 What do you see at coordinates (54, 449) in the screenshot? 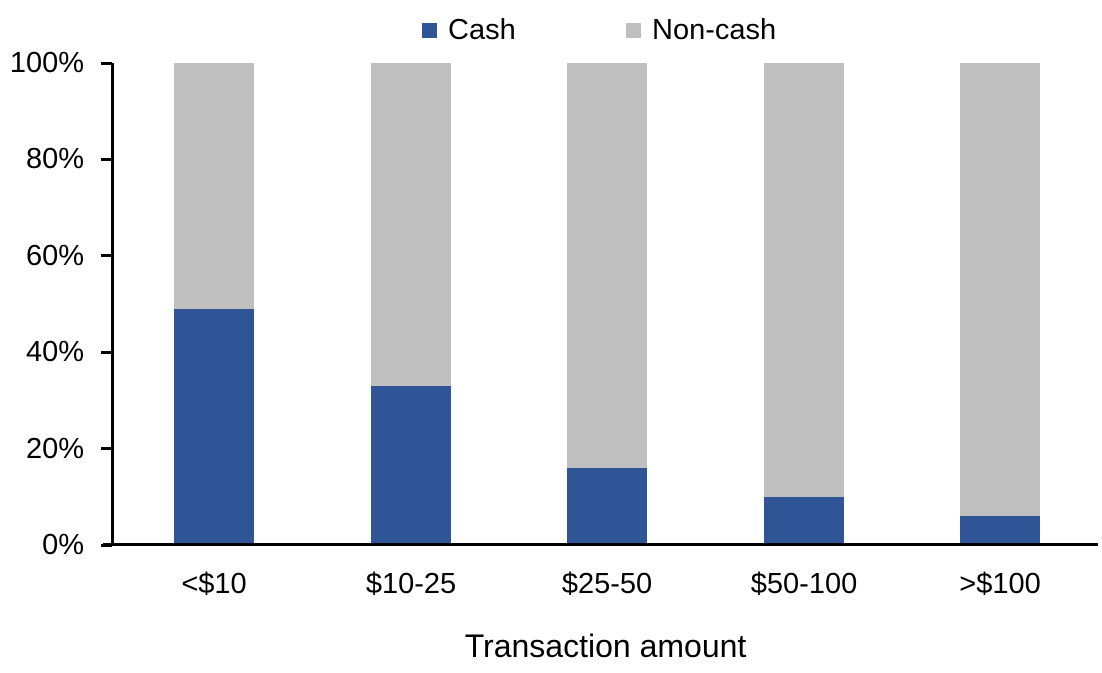
I see `y-axis-tick-label: 20%` at bounding box center [54, 449].